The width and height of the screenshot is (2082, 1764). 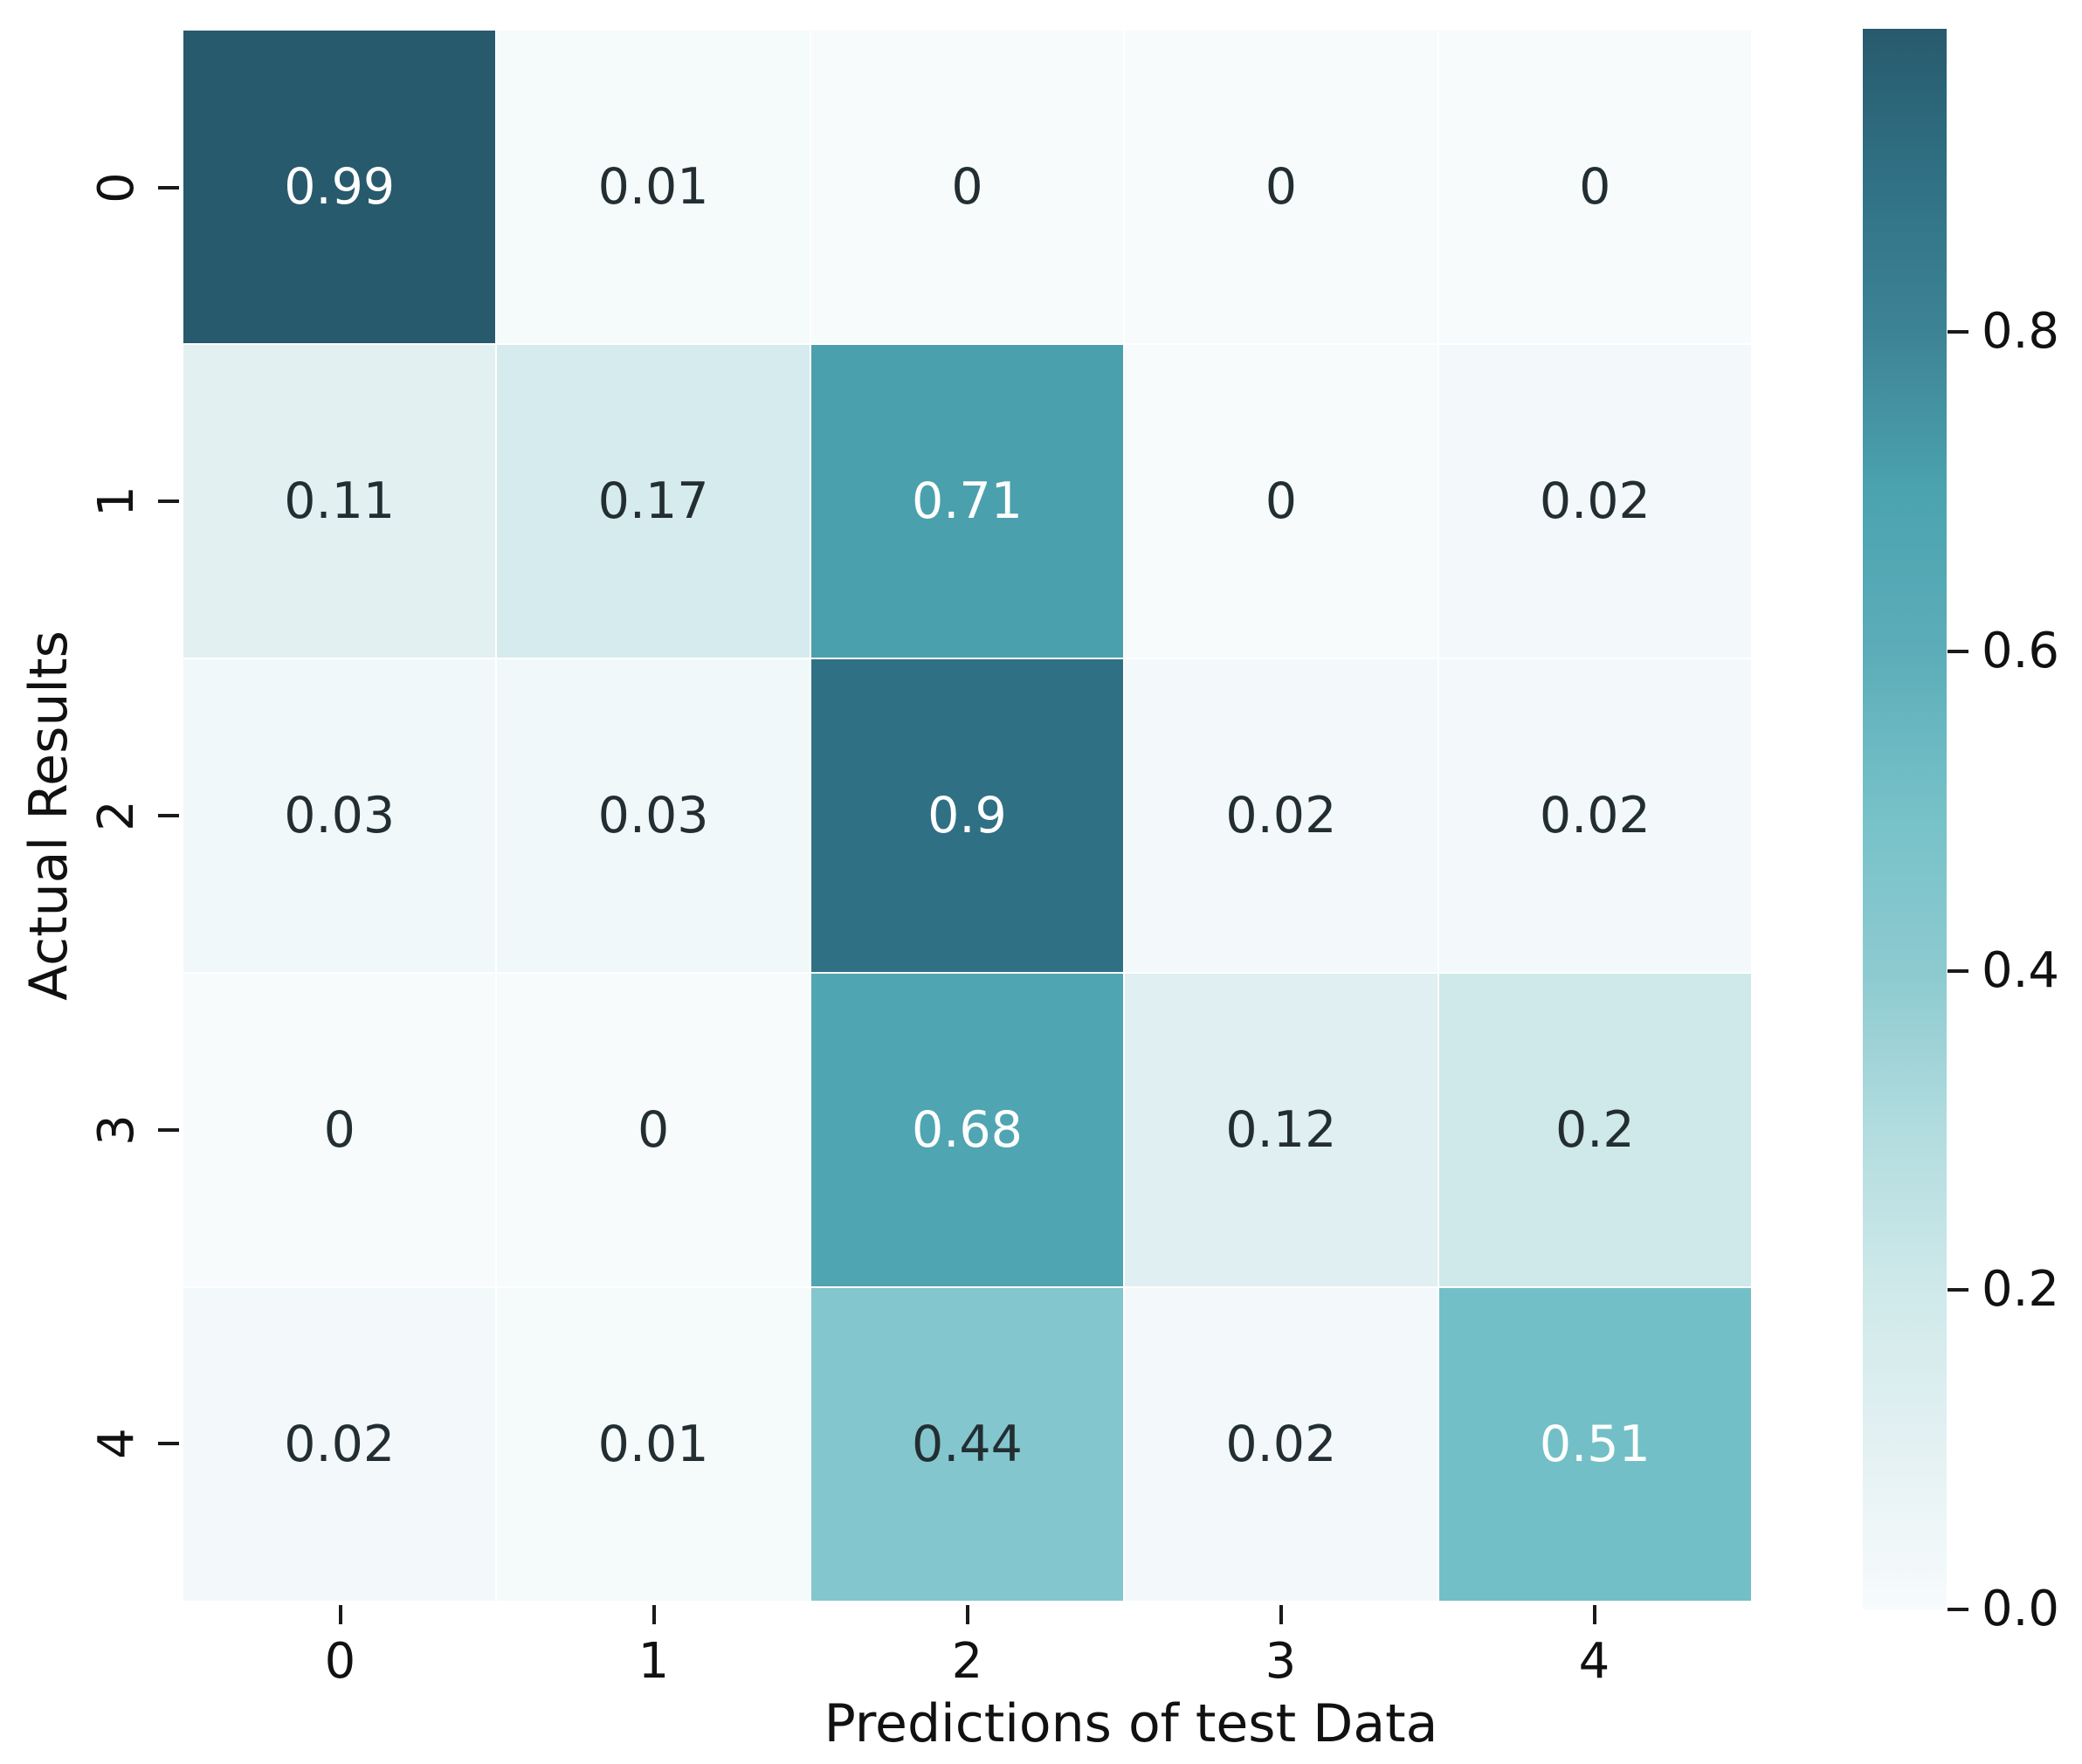 I want to click on heatmap-cell-r1c1: 0.17, so click(x=653, y=502).